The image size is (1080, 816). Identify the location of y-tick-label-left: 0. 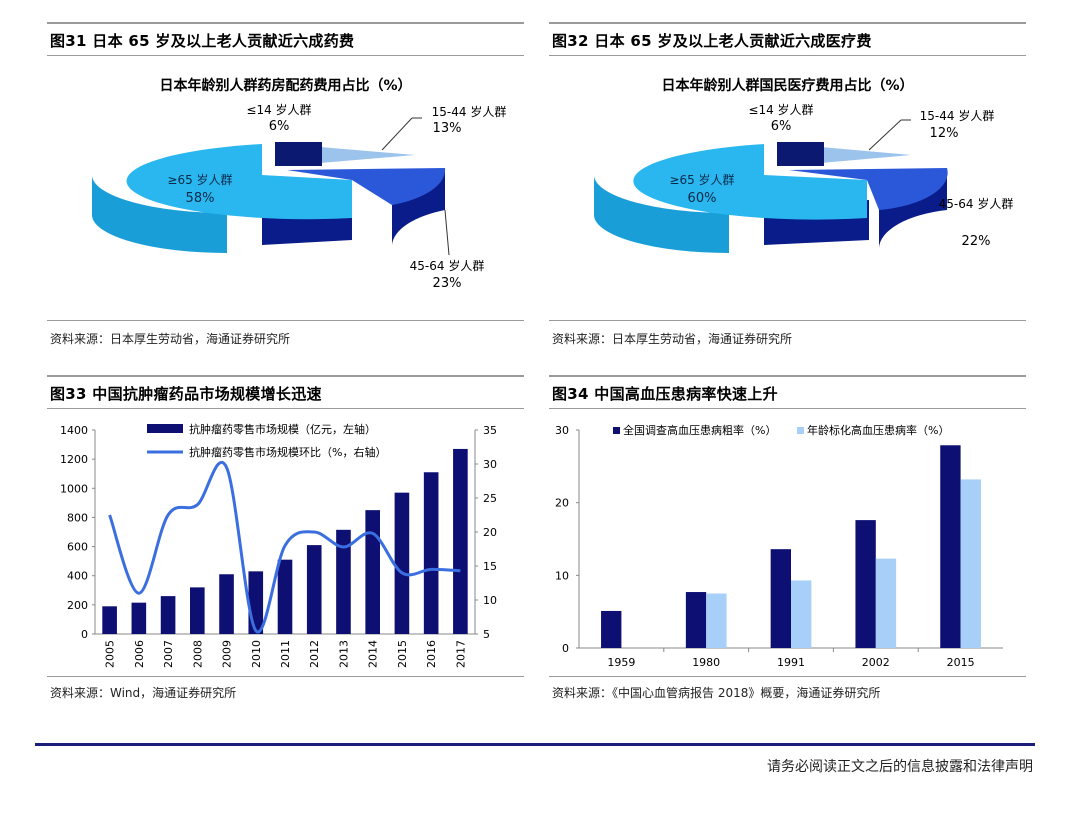
(84, 634).